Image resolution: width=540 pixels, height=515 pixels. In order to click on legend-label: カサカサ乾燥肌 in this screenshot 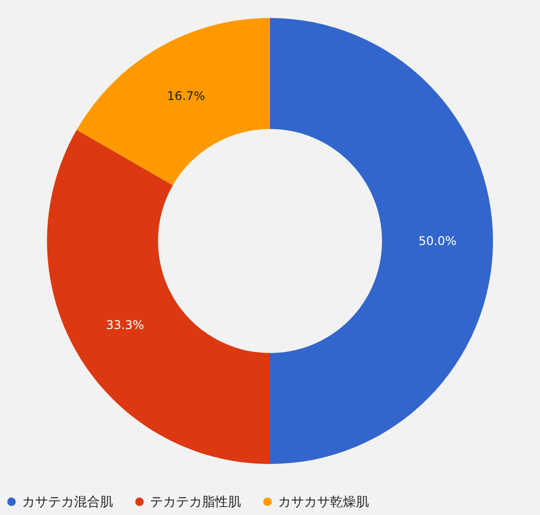, I will do `click(323, 502)`.